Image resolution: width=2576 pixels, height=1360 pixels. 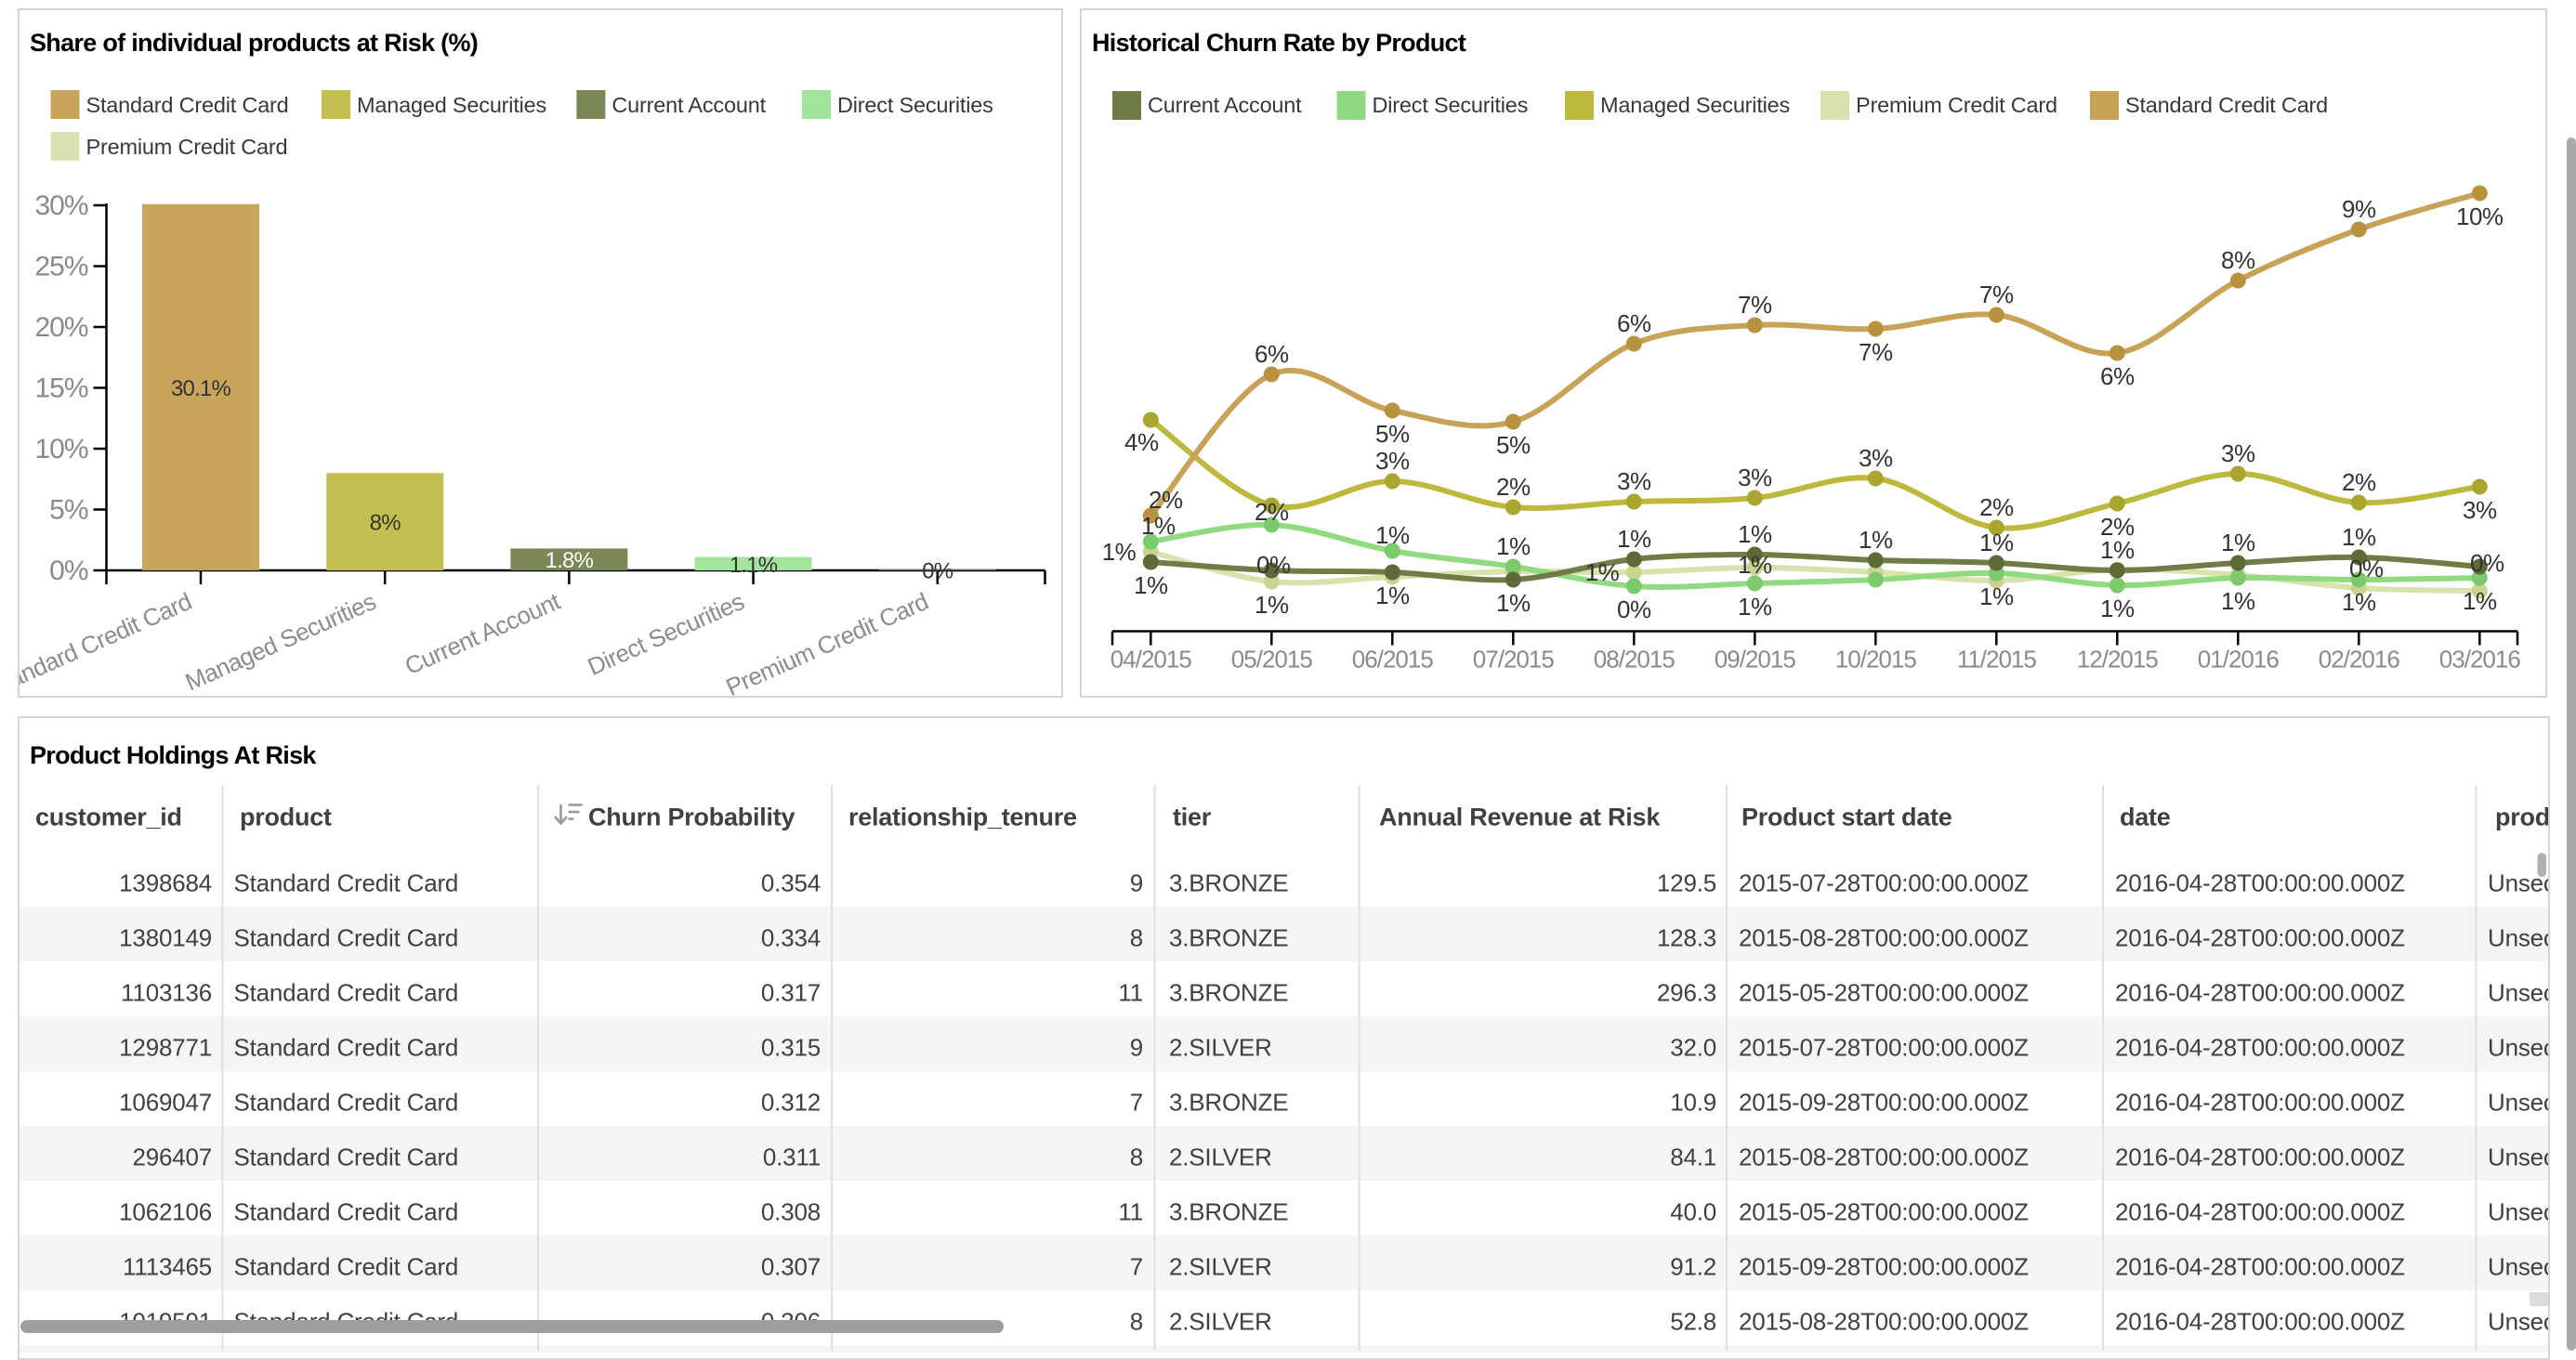 I want to click on svg-text: 01/2016, so click(x=2239, y=659).